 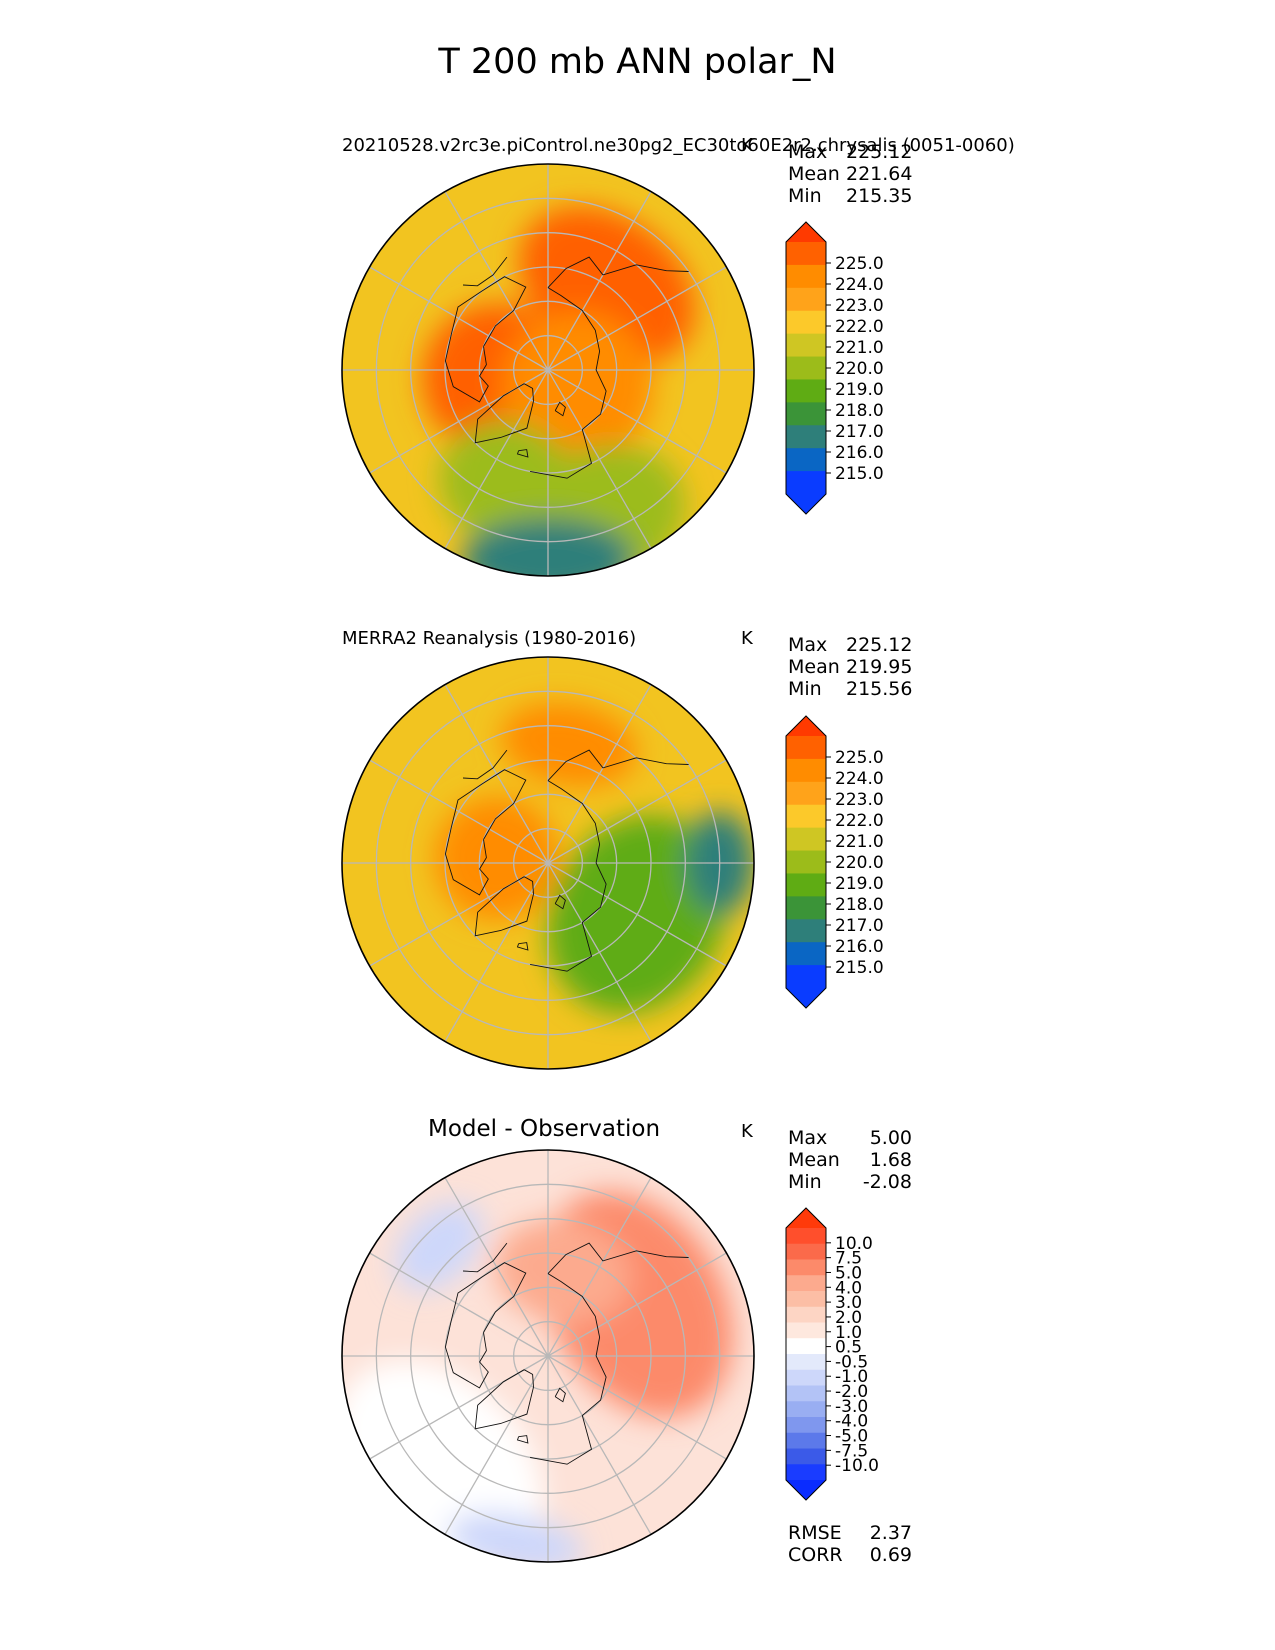 I want to click on colorbar-tick-label: 216.0, so click(x=859, y=947).